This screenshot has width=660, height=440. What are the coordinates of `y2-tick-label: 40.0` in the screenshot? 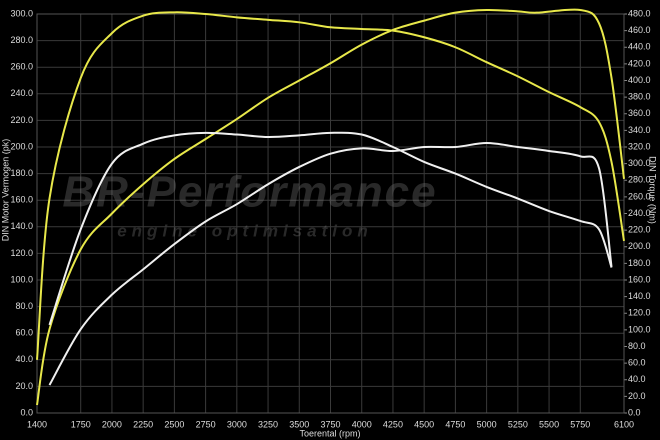 It's located at (637, 379).